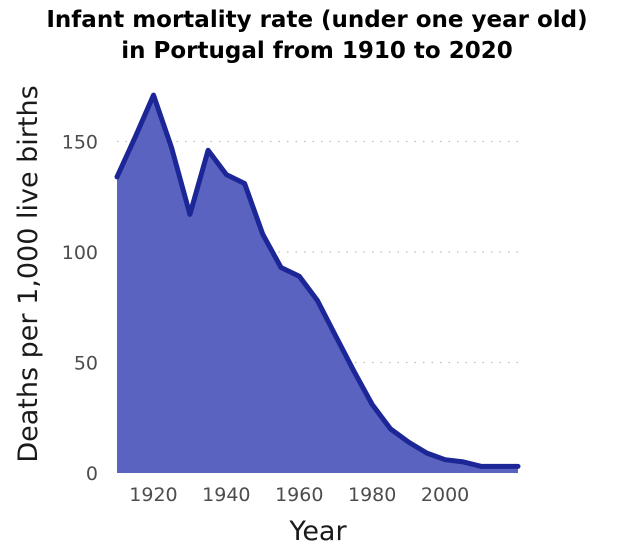 This screenshot has width=634, height=556. I want to click on x-tick-label: 1960, so click(299, 495).